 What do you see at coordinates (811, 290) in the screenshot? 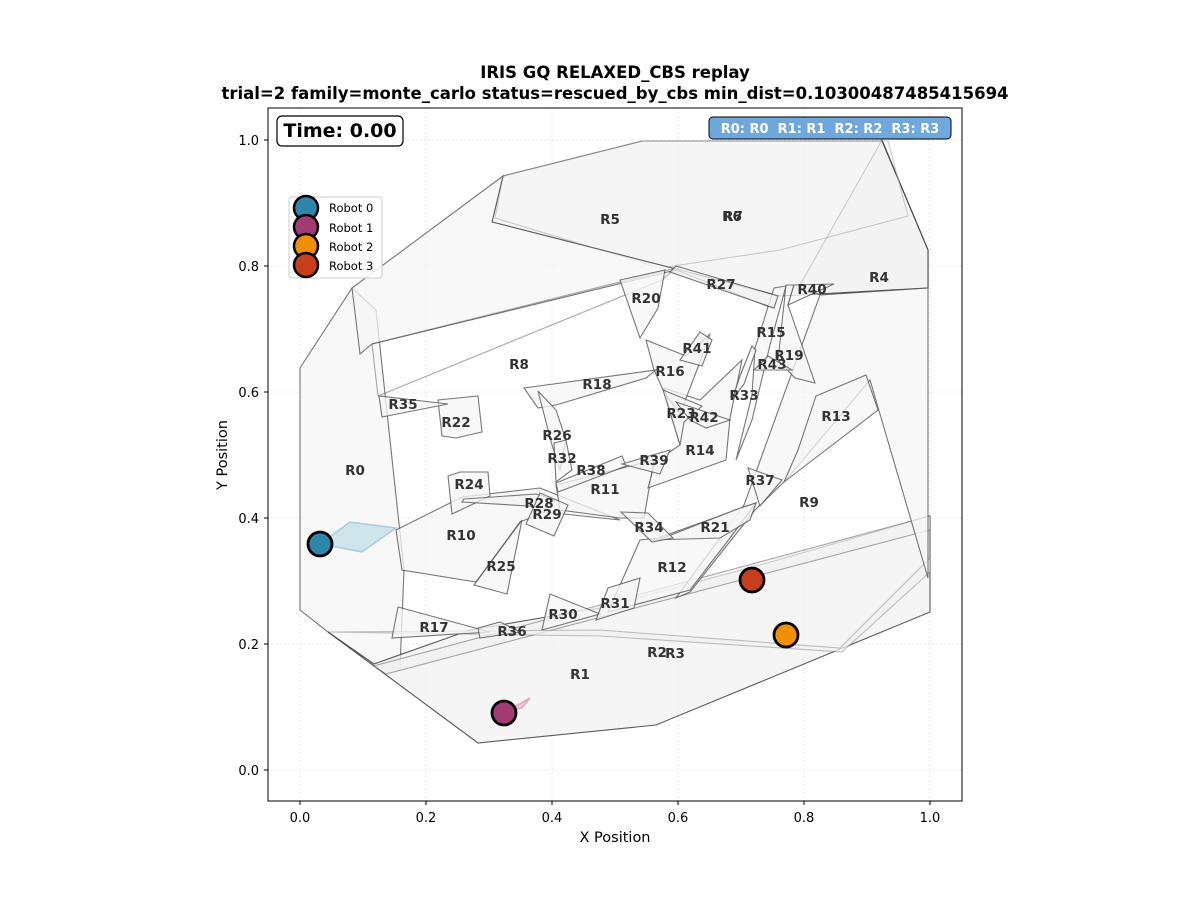
I see `region-label: R40` at bounding box center [811, 290].